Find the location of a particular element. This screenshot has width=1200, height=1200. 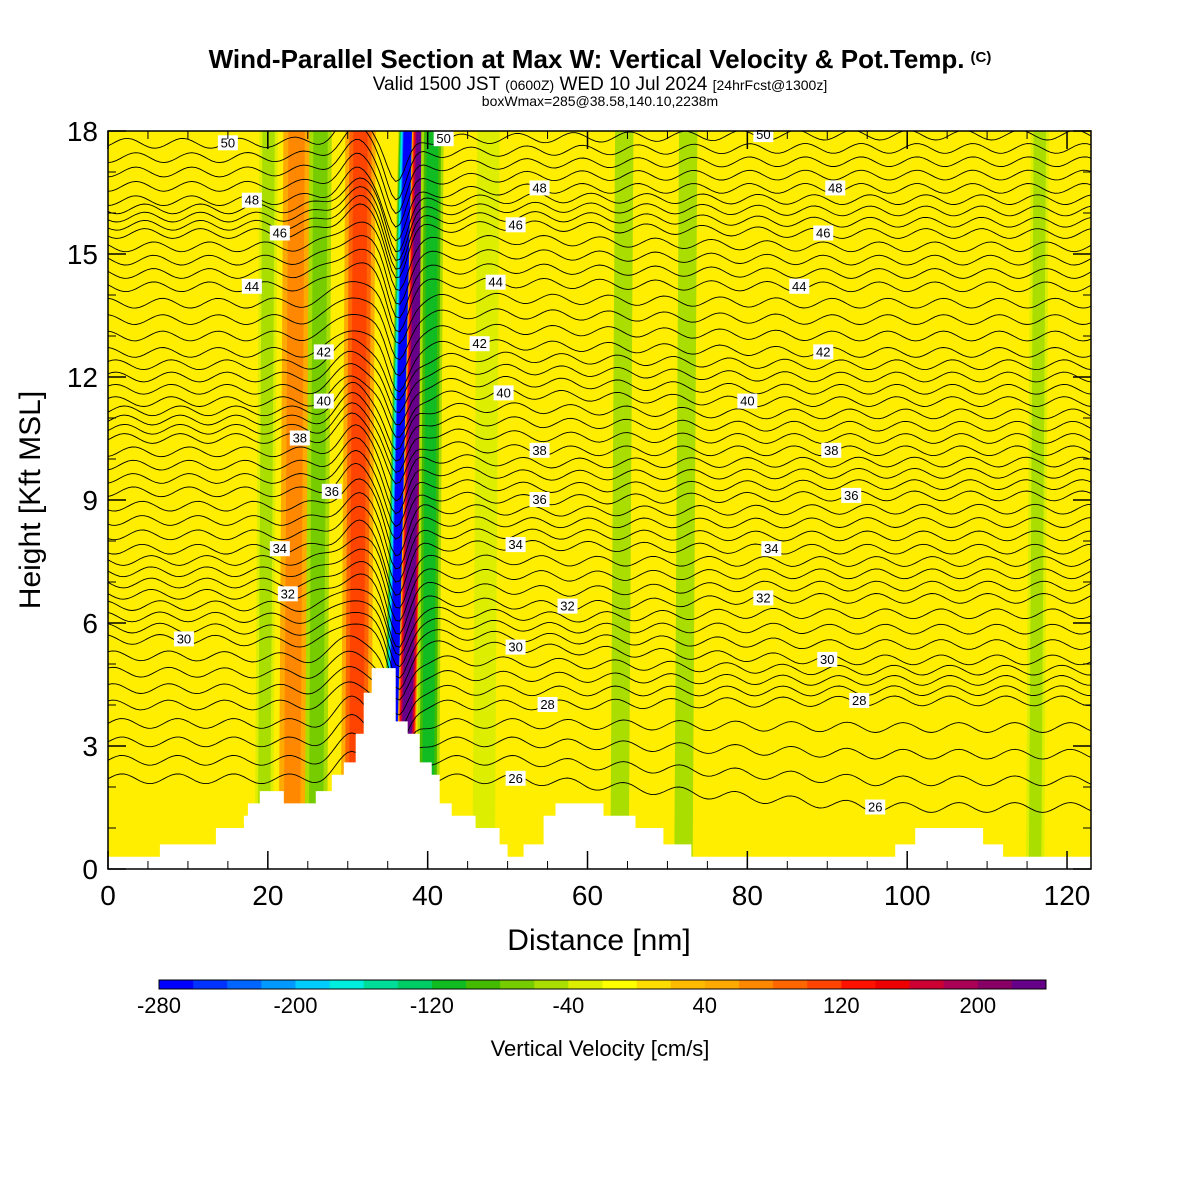

contour-label-text: 32 is located at coordinates (288, 593).